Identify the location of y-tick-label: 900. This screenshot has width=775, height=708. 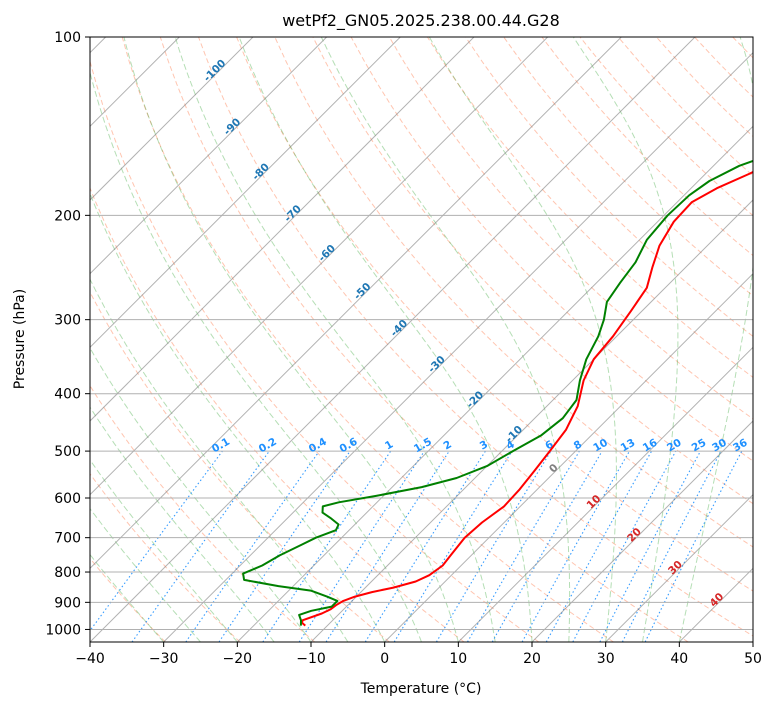
(67, 603).